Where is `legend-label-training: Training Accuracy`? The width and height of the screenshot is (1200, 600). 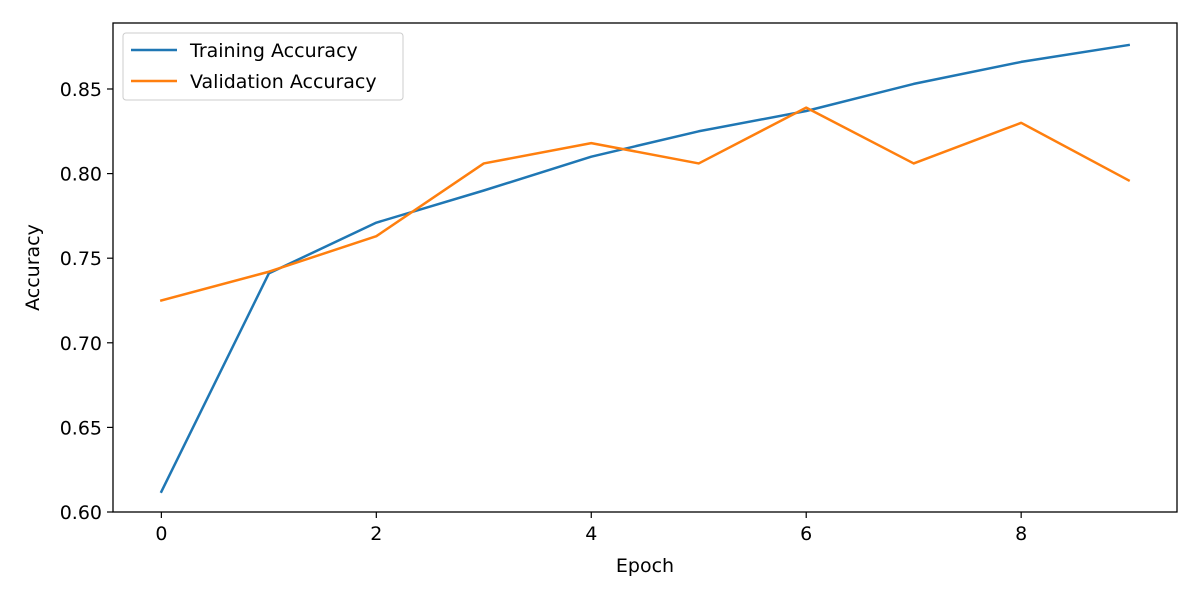 legend-label-training: Training Accuracy is located at coordinates (273, 51).